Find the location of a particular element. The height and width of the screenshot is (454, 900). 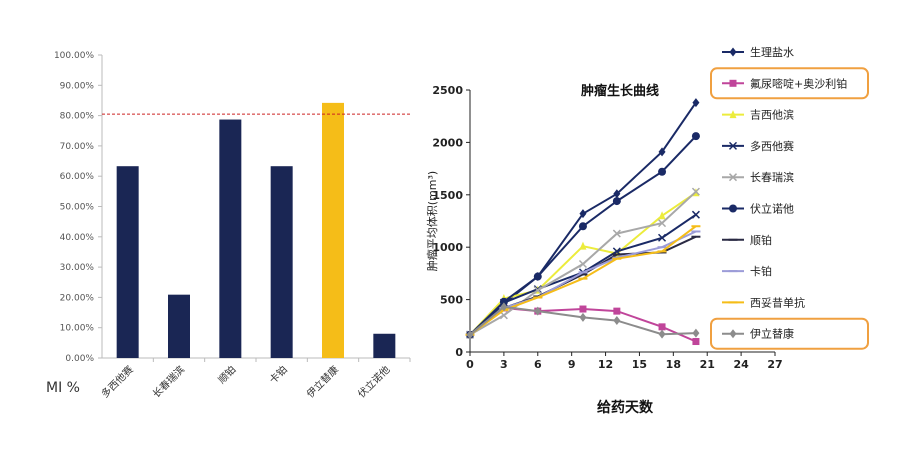

bar-category-label: 伏立诺他 is located at coordinates (373, 381).